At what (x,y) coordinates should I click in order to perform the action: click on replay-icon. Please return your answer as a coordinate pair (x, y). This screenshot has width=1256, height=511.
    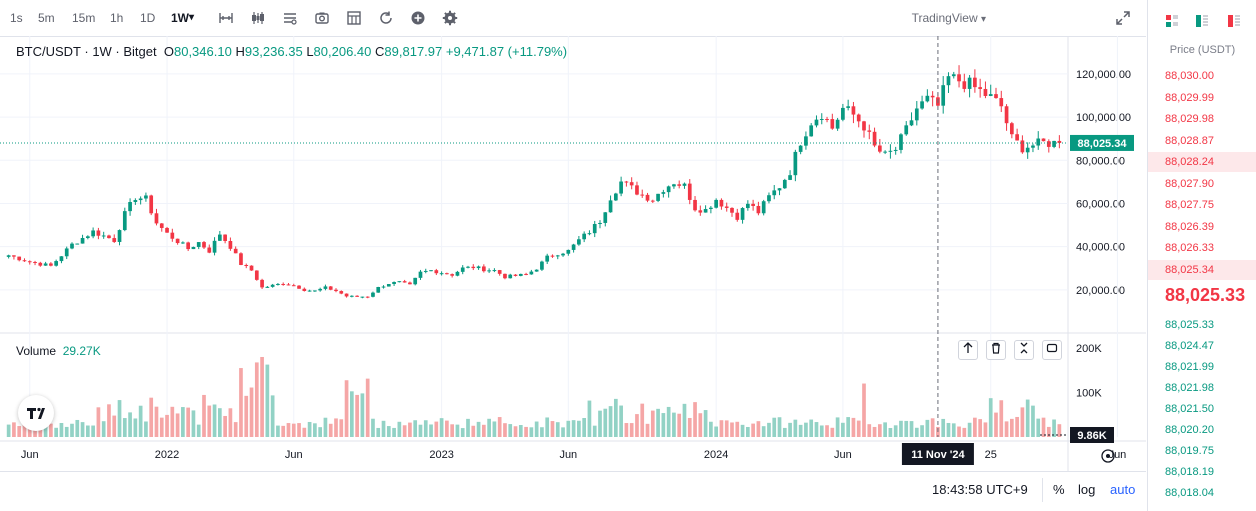
    Looking at the image, I should click on (386, 18).